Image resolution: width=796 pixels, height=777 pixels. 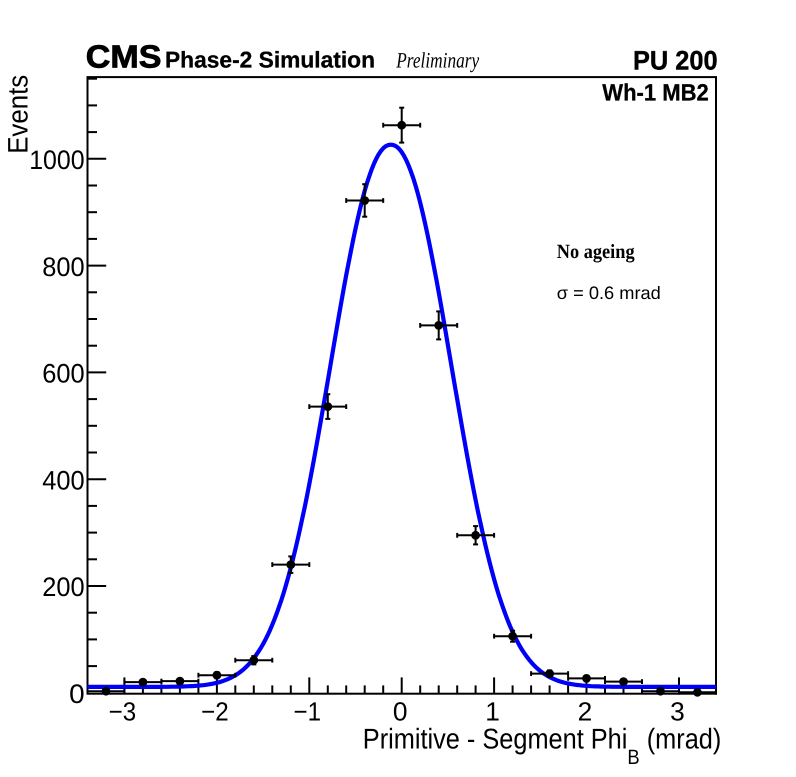 I want to click on svg-text: PU 200, so click(x=675, y=61).